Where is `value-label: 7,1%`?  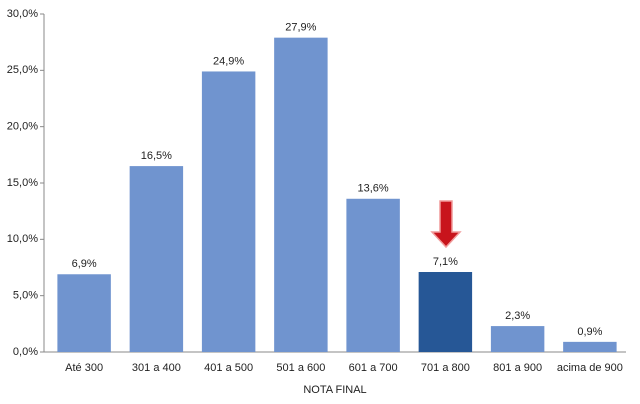 value-label: 7,1% is located at coordinates (445, 262).